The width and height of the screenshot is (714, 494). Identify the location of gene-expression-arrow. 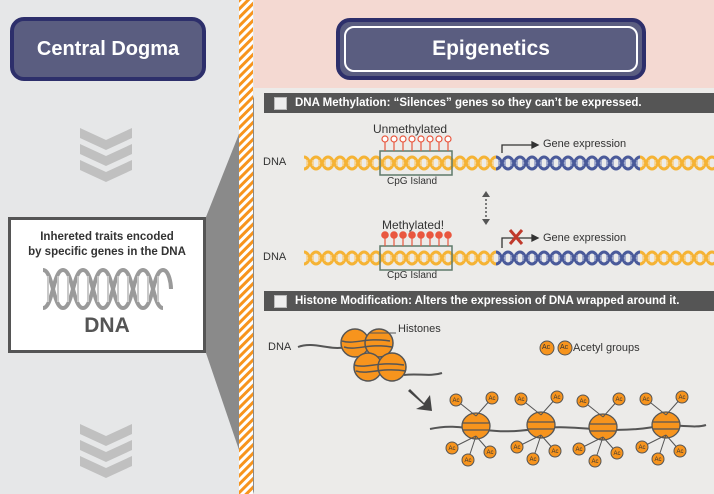
(520, 146).